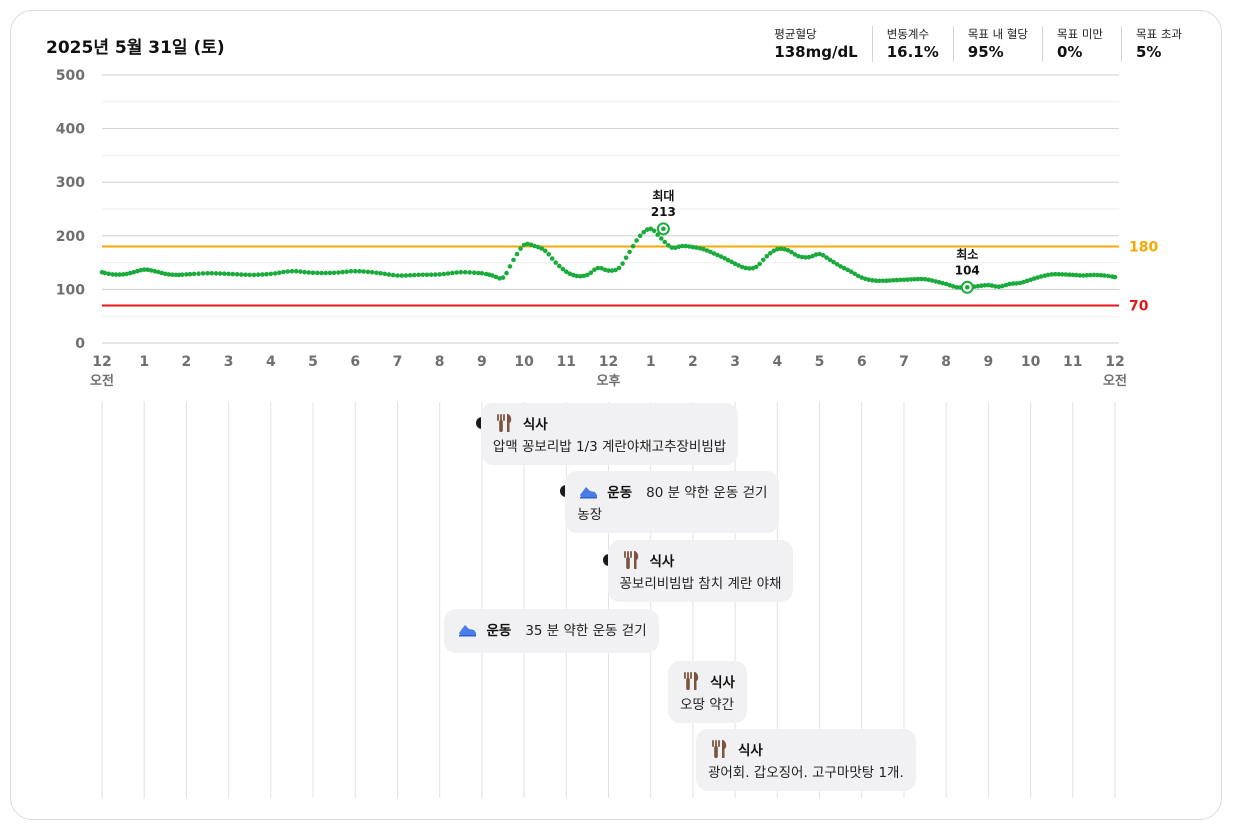  I want to click on event-description: 농장, so click(590, 515).